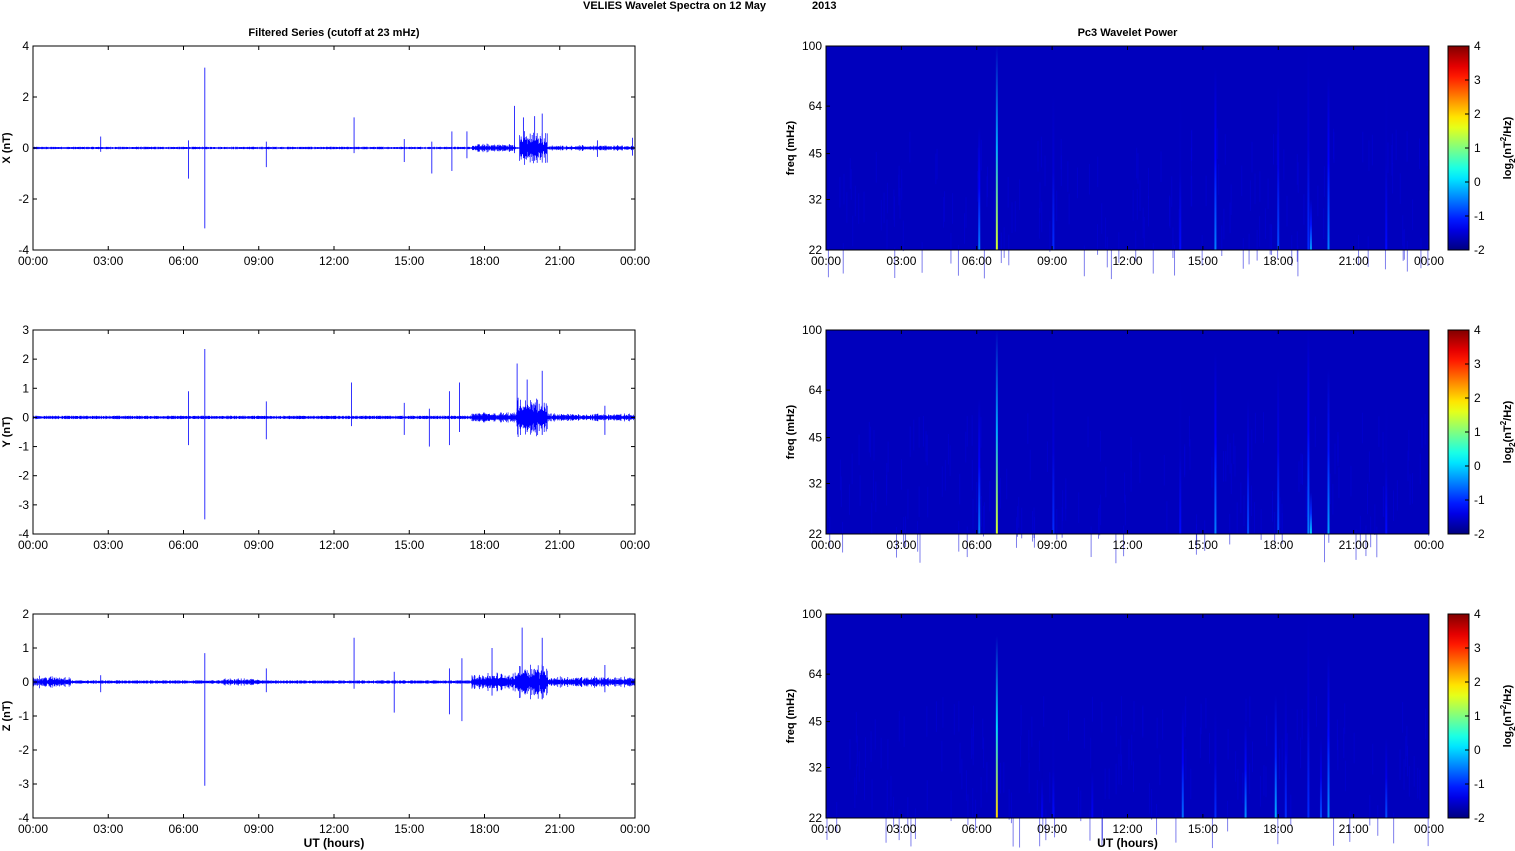 The image size is (1515, 851). Describe the element at coordinates (259, 829) in the screenshot. I see `line-xtick-label: 09:00` at that location.